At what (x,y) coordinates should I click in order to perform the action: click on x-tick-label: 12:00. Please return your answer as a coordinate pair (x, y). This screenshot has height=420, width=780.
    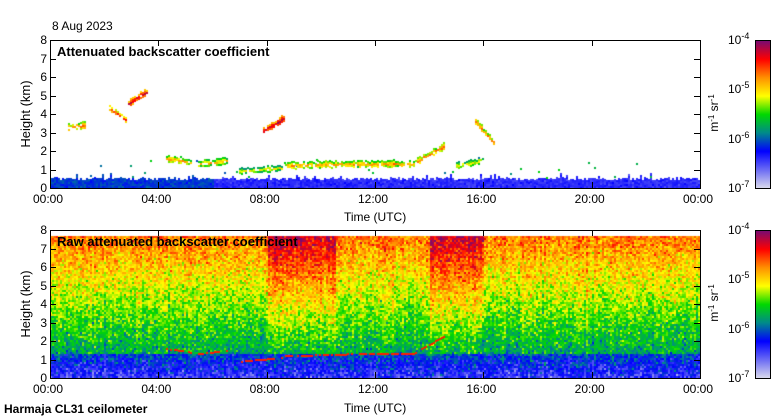
    Looking at the image, I should click on (373, 199).